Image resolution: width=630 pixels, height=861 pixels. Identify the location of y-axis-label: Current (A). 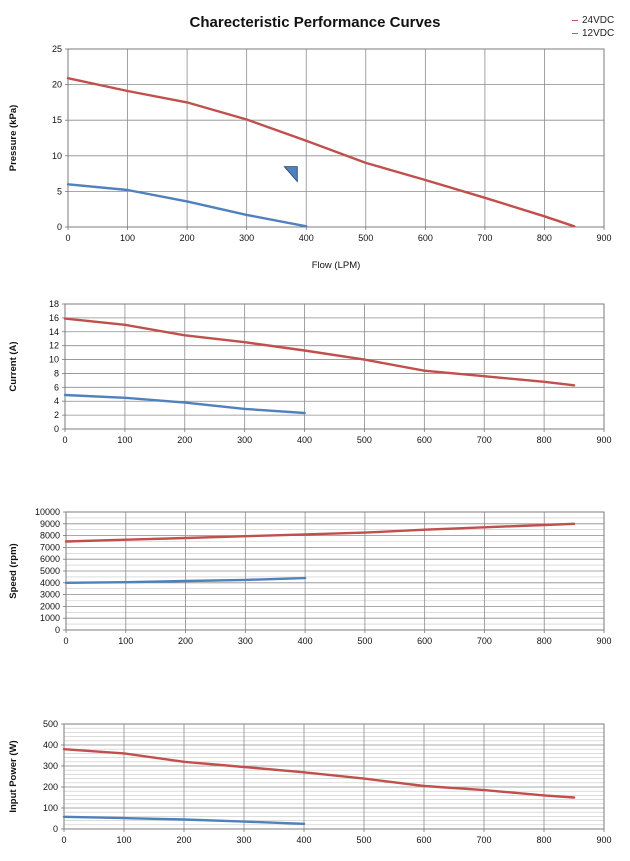
(13, 366).